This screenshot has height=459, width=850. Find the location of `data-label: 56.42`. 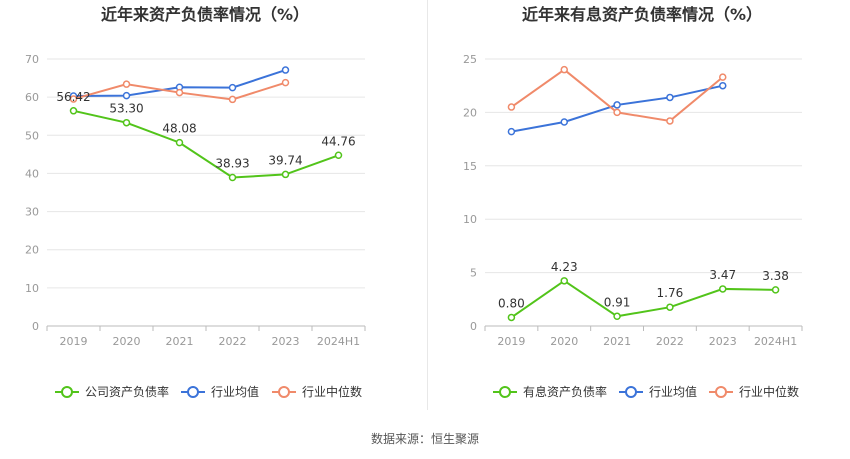

data-label: 56.42 is located at coordinates (73, 97).